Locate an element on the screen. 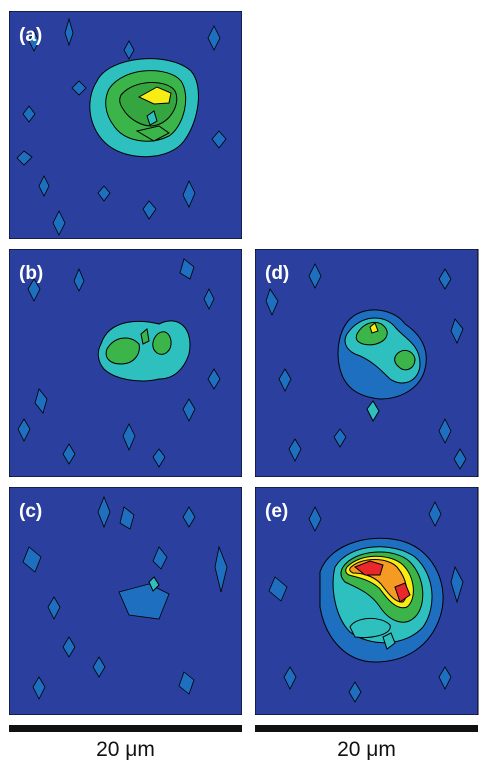 Image resolution: width=481 pixels, height=765 pixels. panel-e-label: (e) is located at coordinates (277, 511).